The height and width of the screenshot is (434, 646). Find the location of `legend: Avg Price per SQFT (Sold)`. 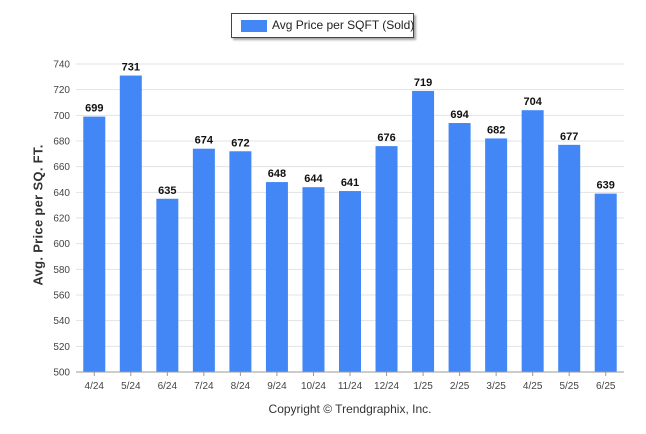

legend: Avg Price per SQFT (Sold) is located at coordinates (322, 25).